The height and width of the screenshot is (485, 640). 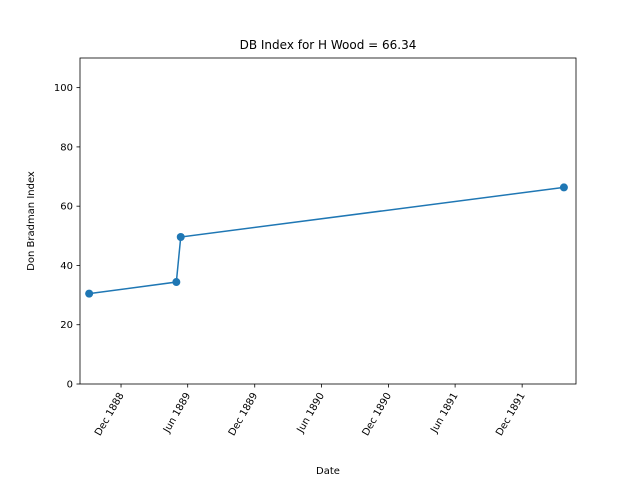 I want to click on y-tick-label: 20, so click(x=66, y=325).